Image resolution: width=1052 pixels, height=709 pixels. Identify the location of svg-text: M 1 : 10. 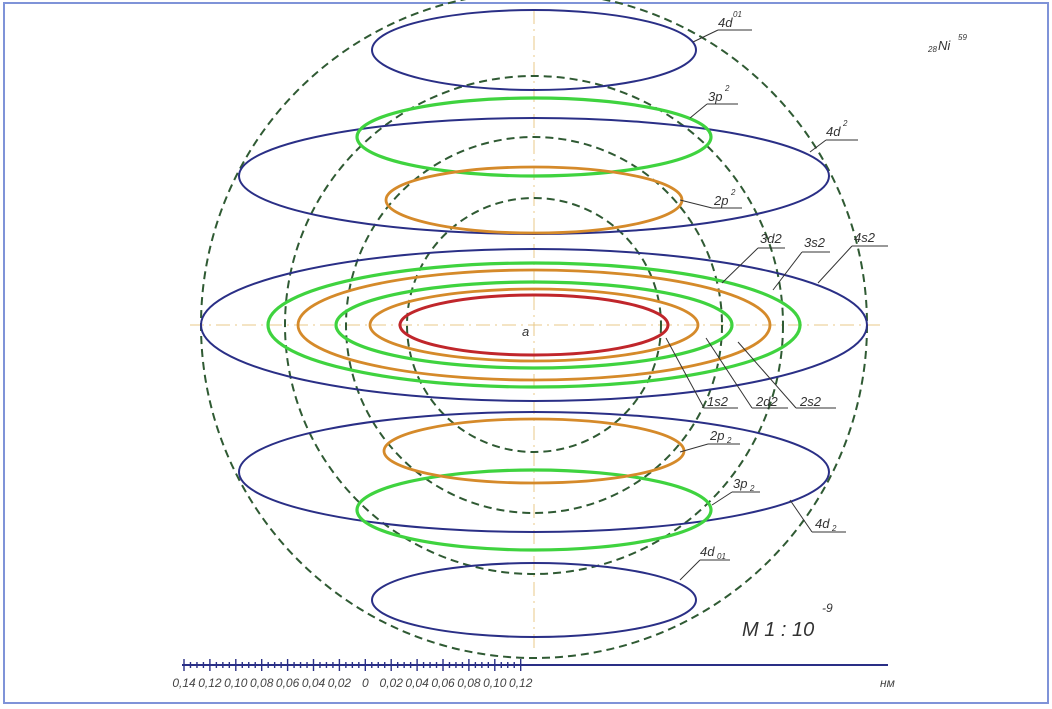
(778, 630).